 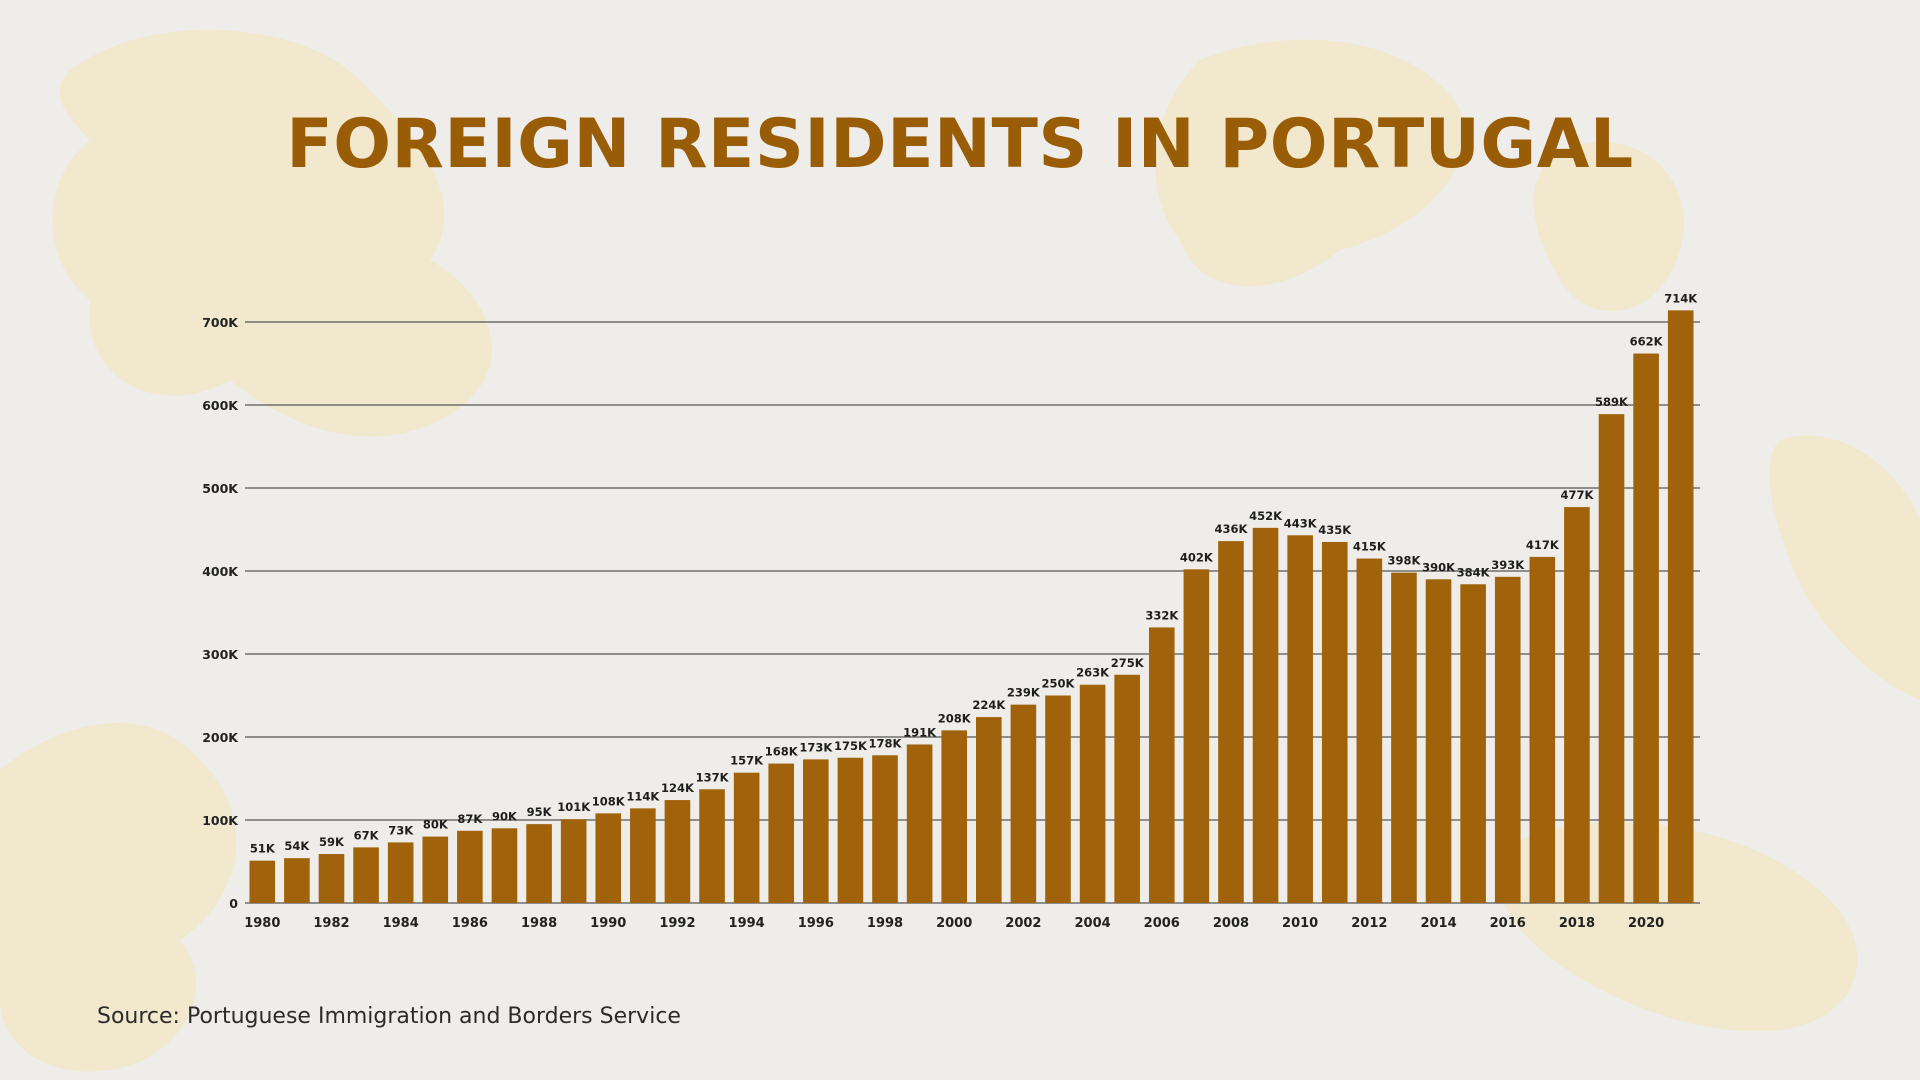 I want to click on data-label: 95K, so click(x=540, y=812).